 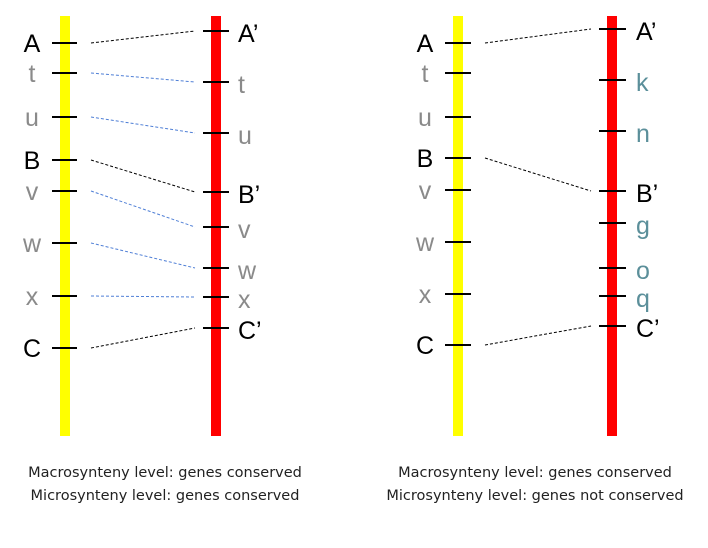 I want to click on gene-label: g, so click(x=643, y=226).